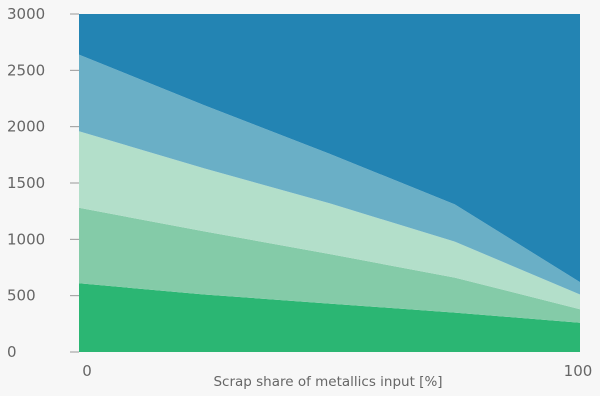 The width and height of the screenshot is (600, 396). What do you see at coordinates (26, 183) in the screenshot?
I see `y-tick-label: 1500` at bounding box center [26, 183].